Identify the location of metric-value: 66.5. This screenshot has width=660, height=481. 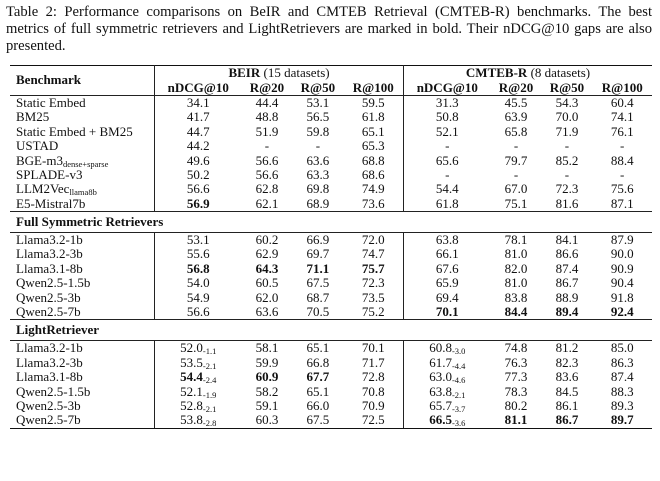
(440, 420).